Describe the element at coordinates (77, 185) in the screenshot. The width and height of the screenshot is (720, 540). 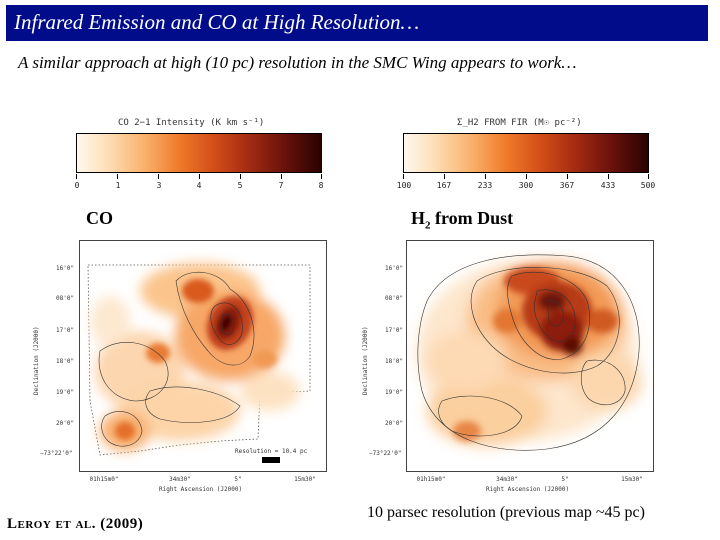
I see `co-tick: 0` at that location.